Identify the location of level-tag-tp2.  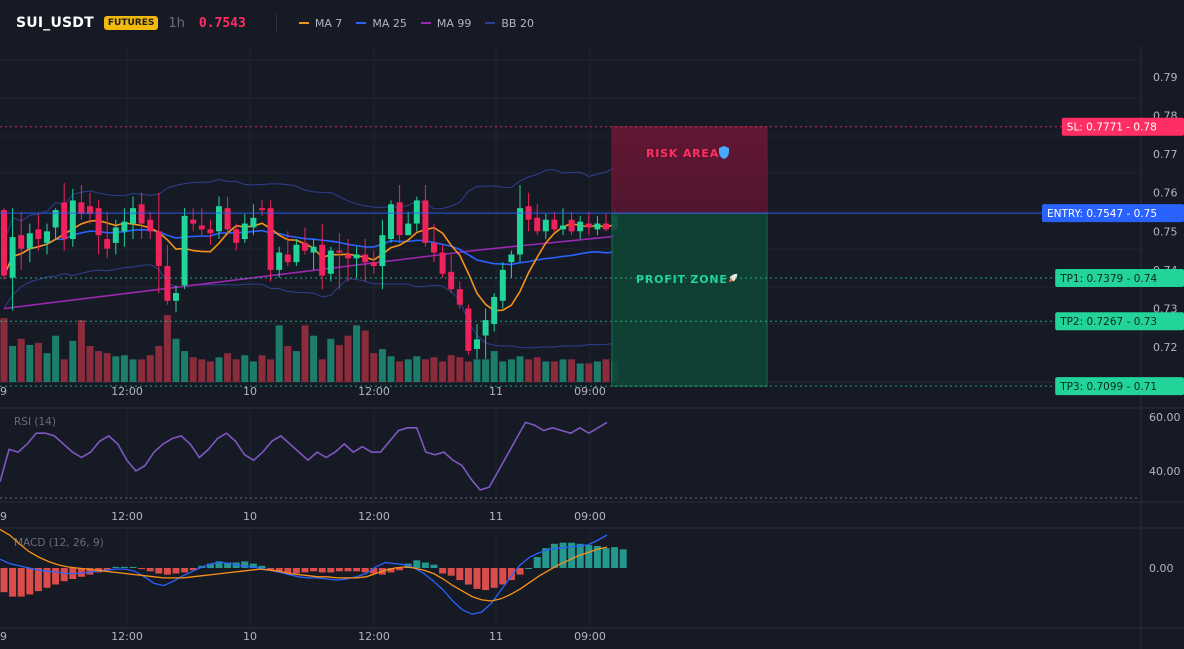
(1119, 321).